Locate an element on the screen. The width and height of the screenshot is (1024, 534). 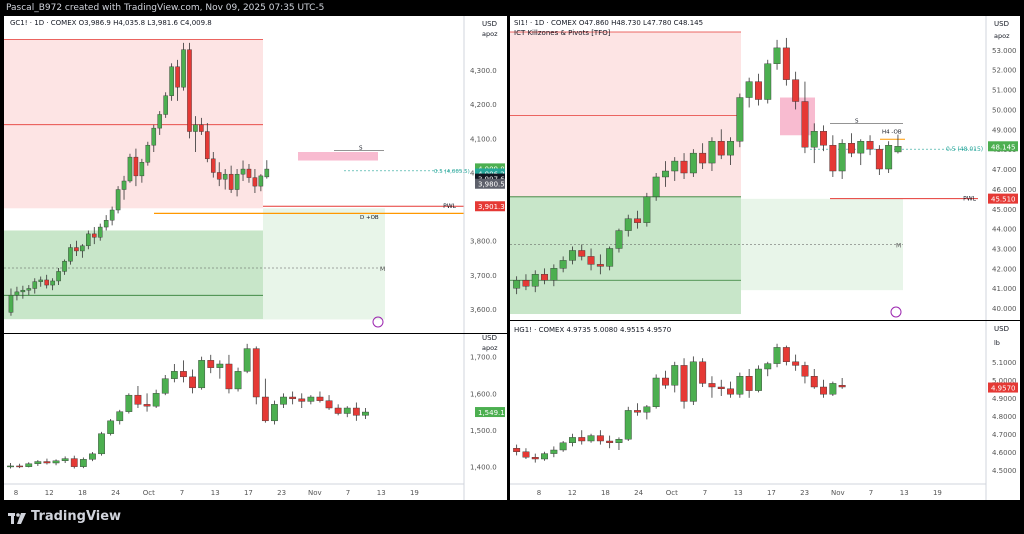
si-y-tick-0: 53.000 is located at coordinates (1004, 51).